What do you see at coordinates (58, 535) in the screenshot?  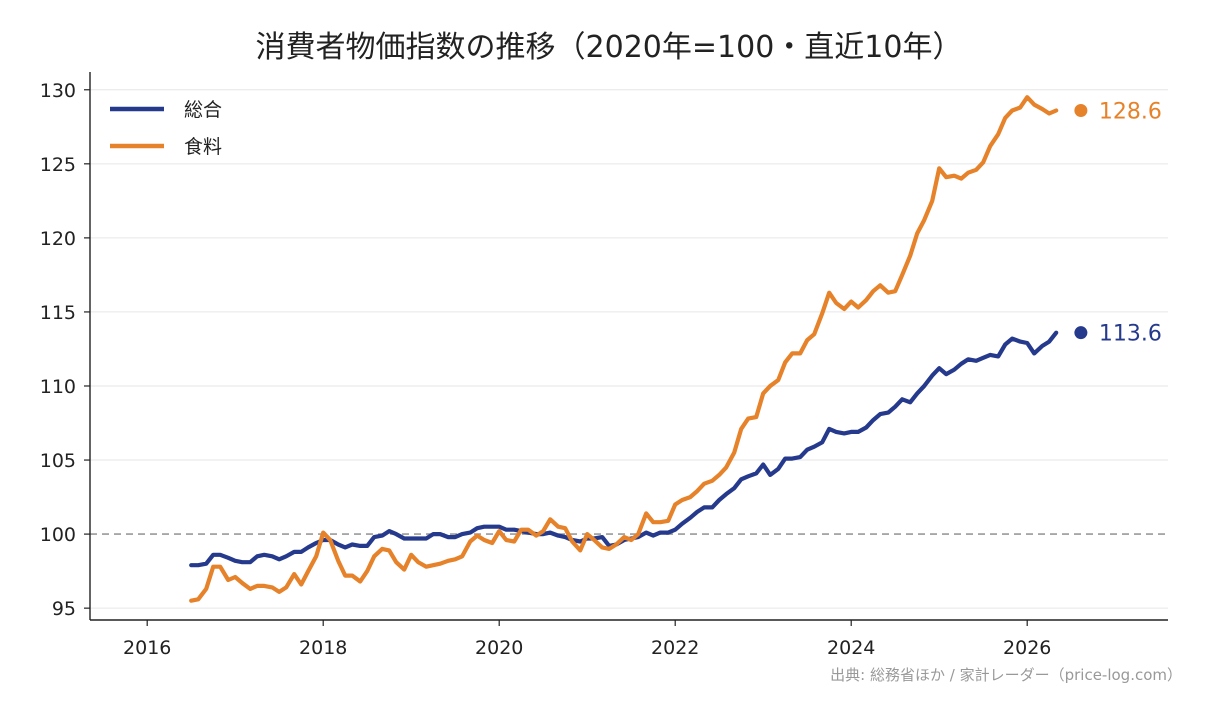 I see `y-tick-label: 100` at bounding box center [58, 535].